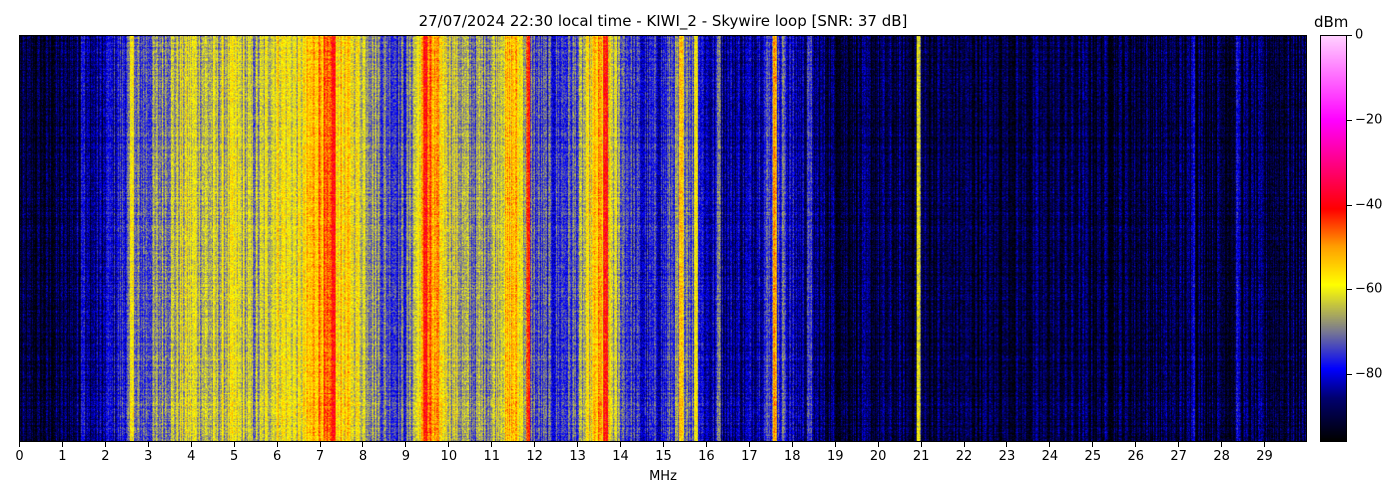 Image resolution: width=1400 pixels, height=500 pixels. What do you see at coordinates (1369, 289) in the screenshot?
I see `colorbar-tick-label: −60` at bounding box center [1369, 289].